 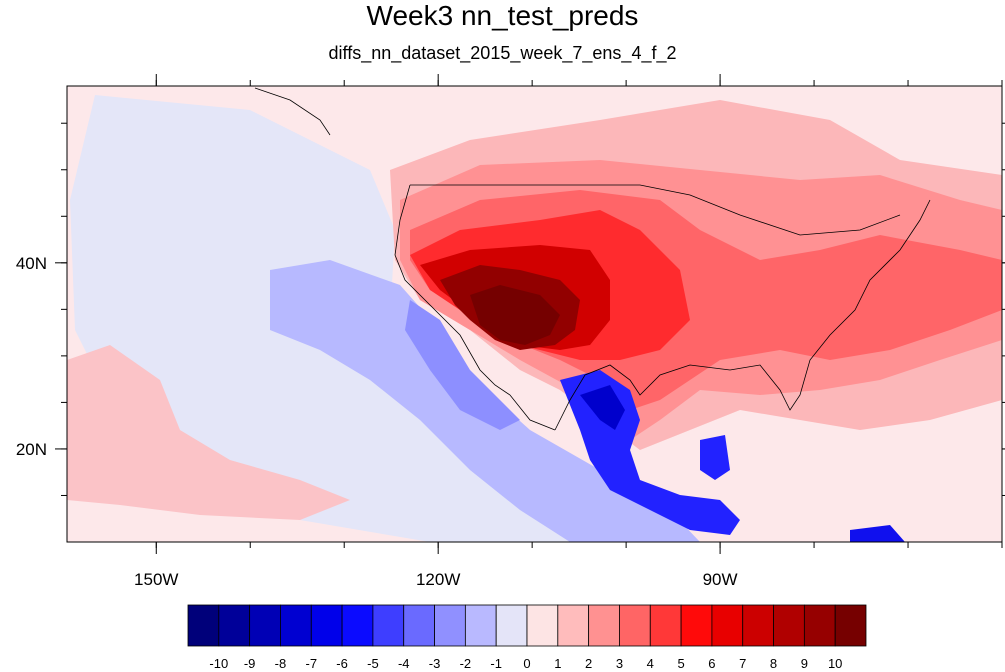 What do you see at coordinates (619, 663) in the screenshot?
I see `colorbar-label: 3` at bounding box center [619, 663].